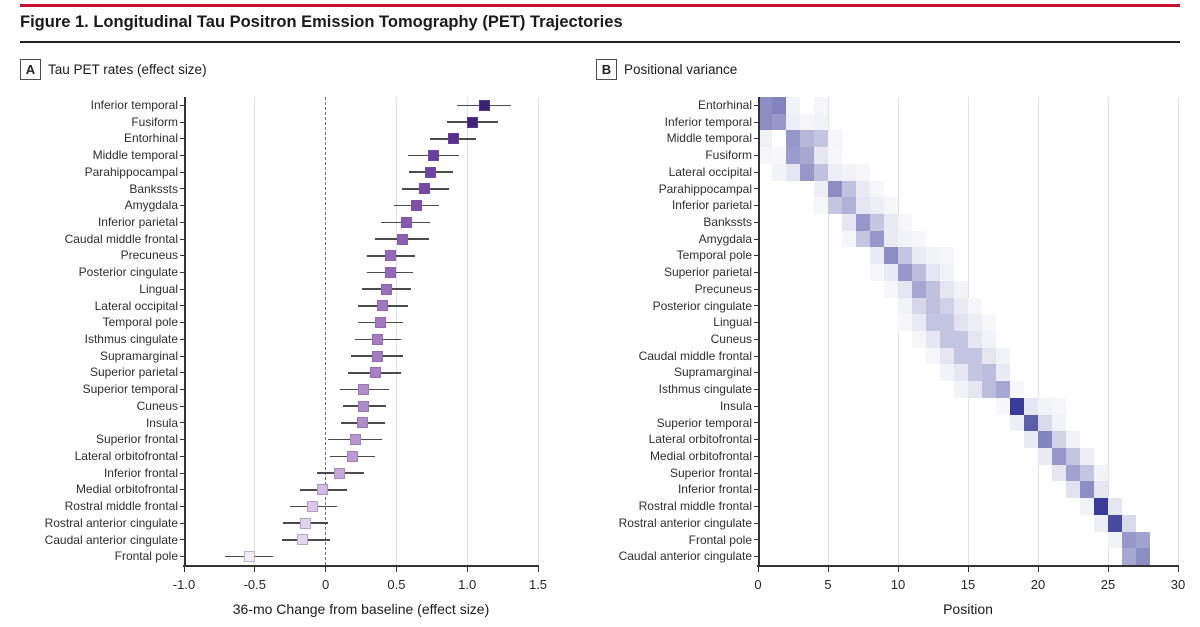 This screenshot has width=1200, height=627. What do you see at coordinates (151, 205) in the screenshot?
I see `region-label: Amygdala` at bounding box center [151, 205].